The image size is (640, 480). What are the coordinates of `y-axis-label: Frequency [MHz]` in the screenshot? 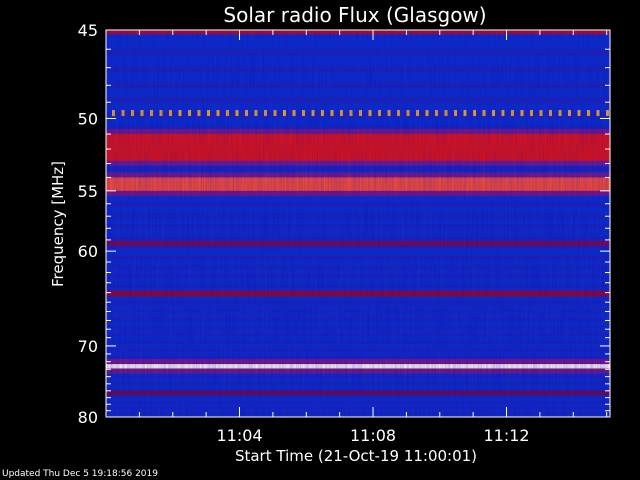 It's located at (58, 224).